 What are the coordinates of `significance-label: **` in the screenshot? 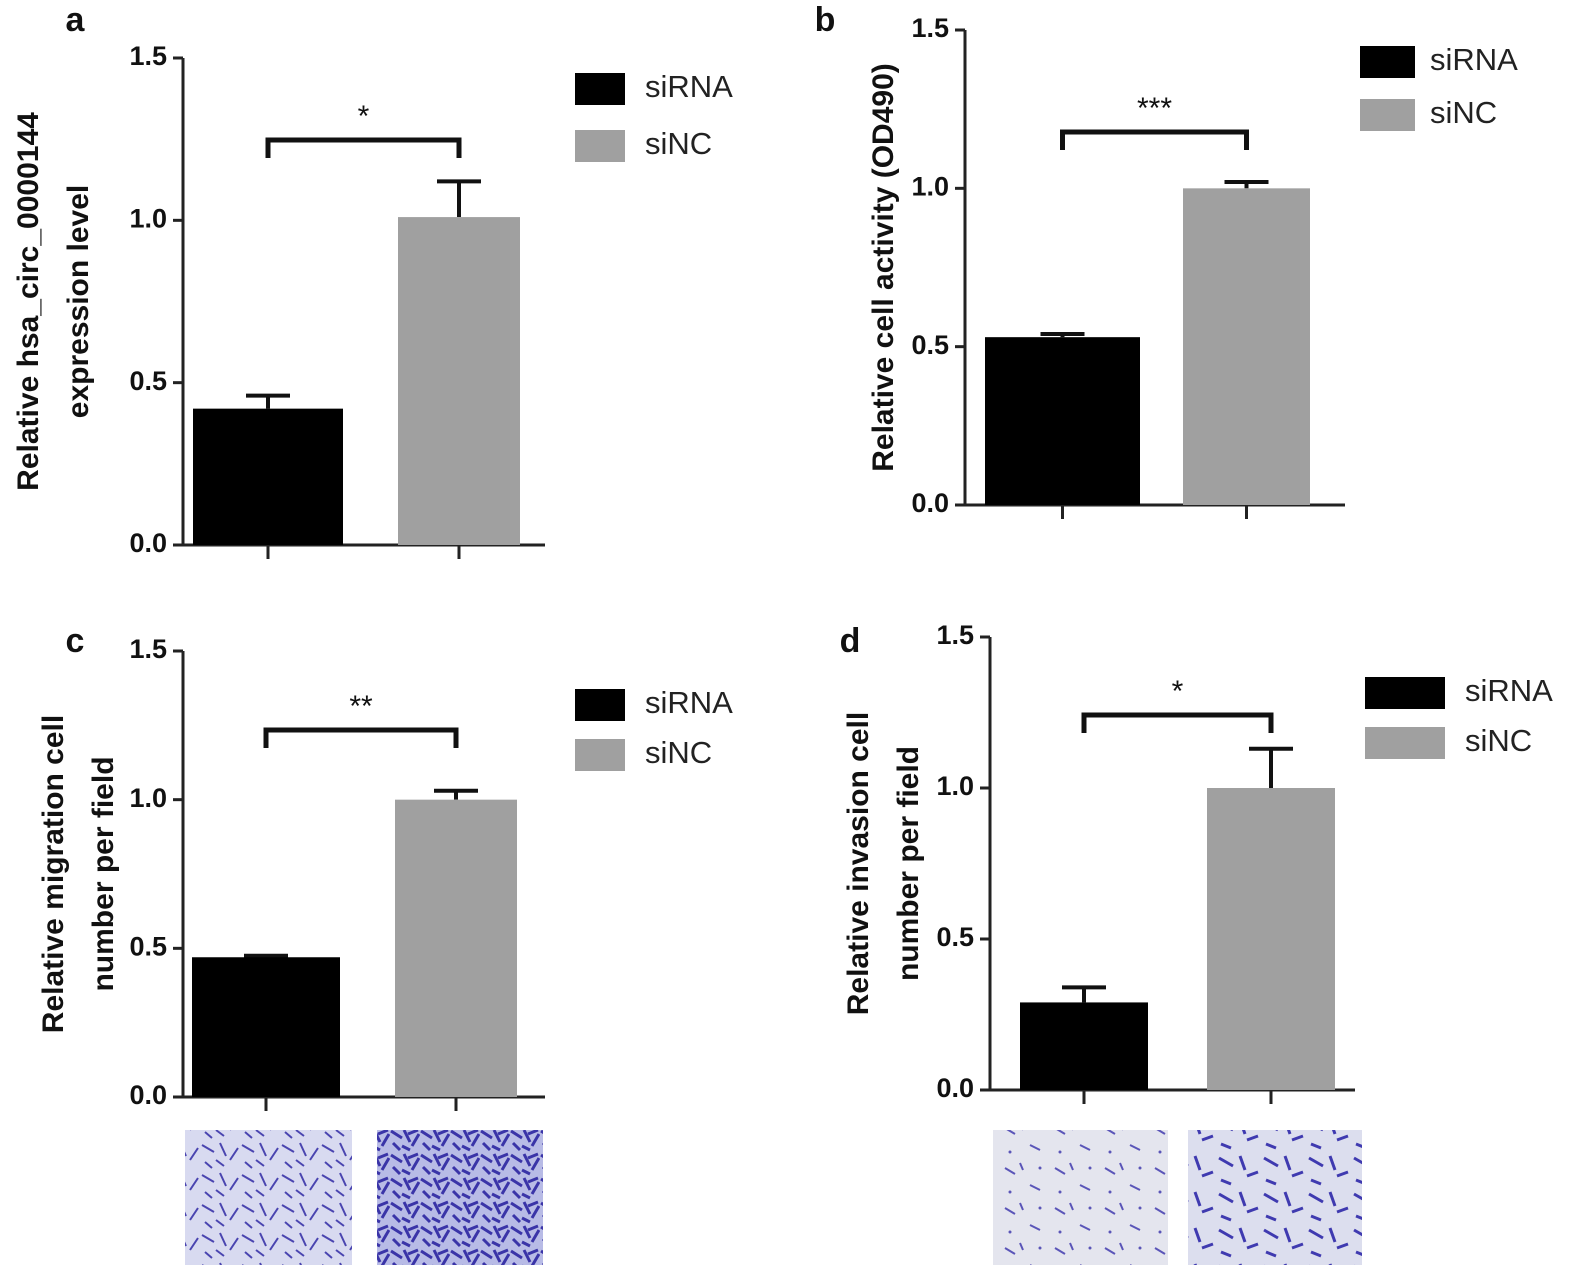 It's located at (361, 706).